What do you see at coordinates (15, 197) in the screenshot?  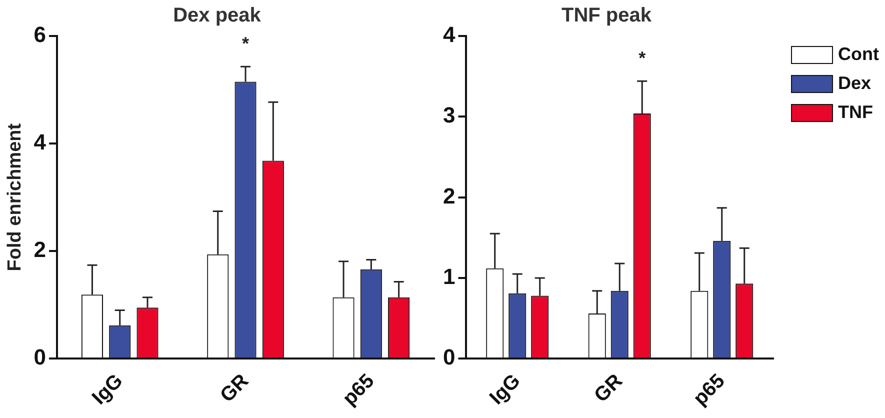 I see `y-axis-title: Fold enrichment` at bounding box center [15, 197].